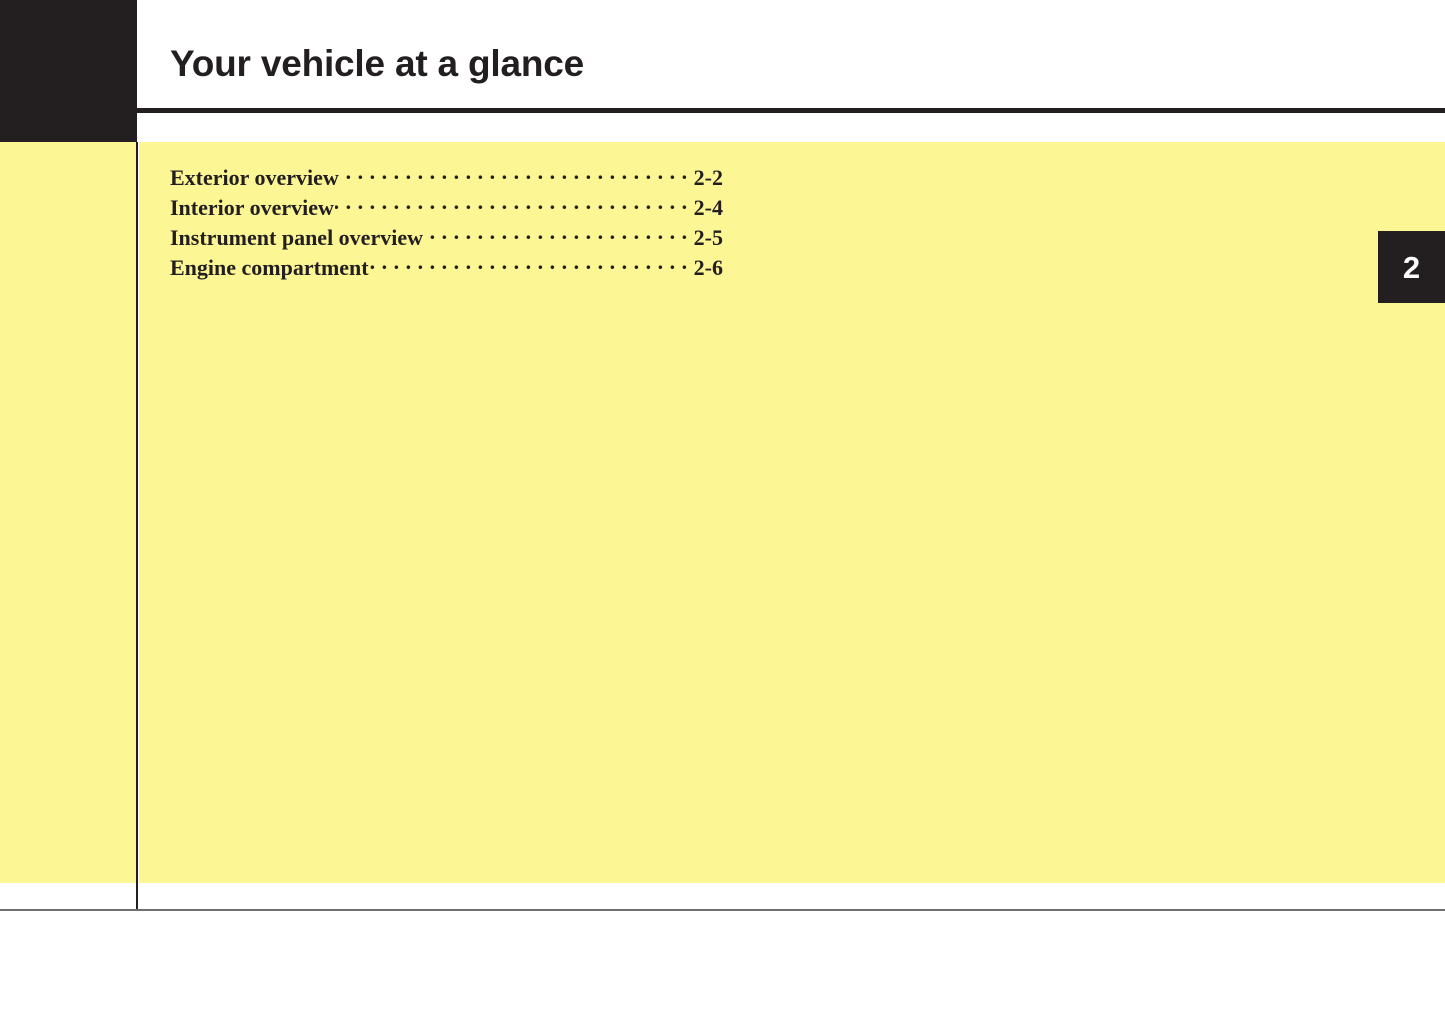  Describe the element at coordinates (252, 207) in the screenshot. I see `toc-entry-label: Interior overview` at that location.